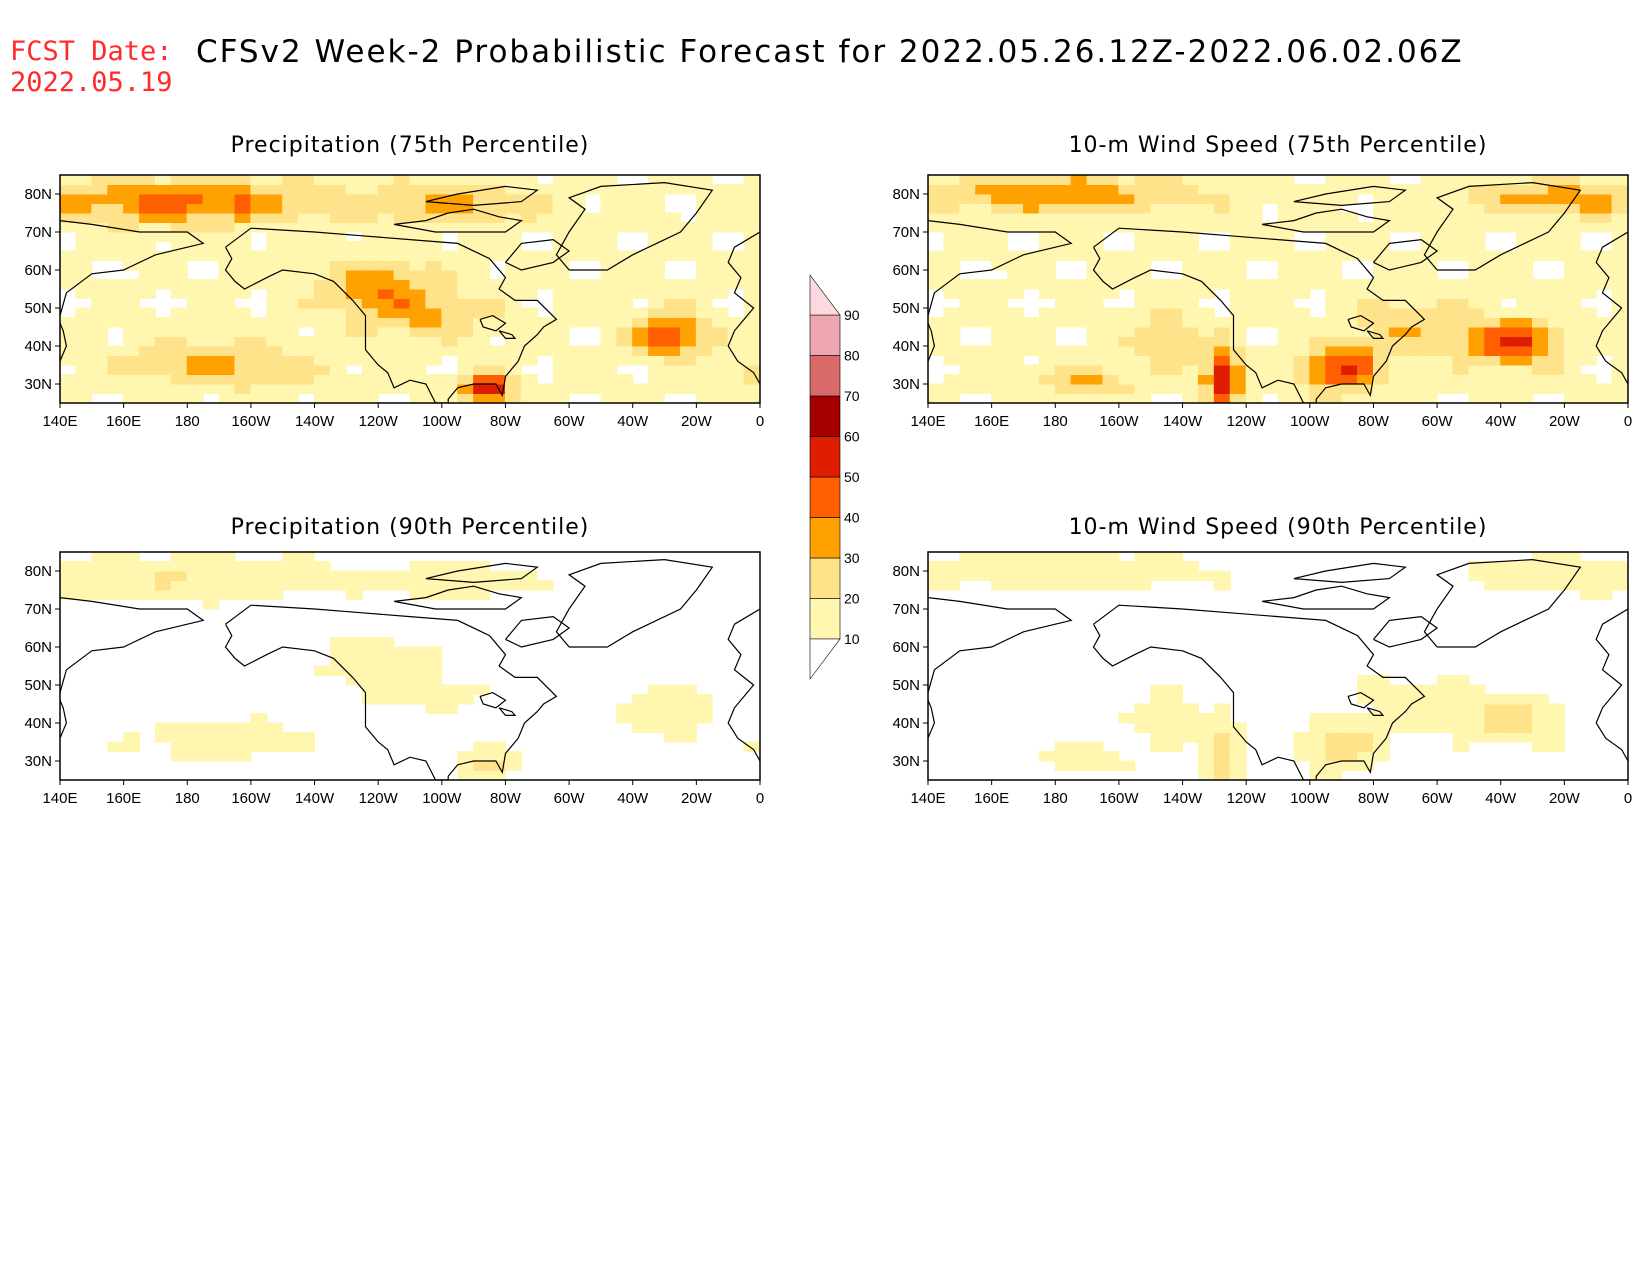 Image resolution: width=1650 pixels, height=1275 pixels. Describe the element at coordinates (1278, 292) in the screenshot. I see `coastlines-wind75` at that location.